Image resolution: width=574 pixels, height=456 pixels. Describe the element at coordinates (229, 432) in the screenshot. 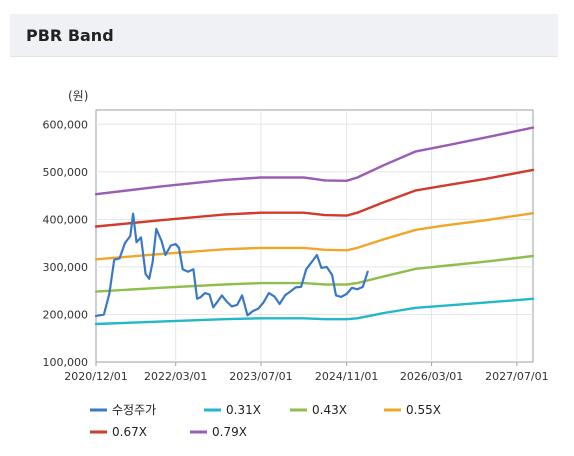

I see `legend-label: 0.79X` at that location.